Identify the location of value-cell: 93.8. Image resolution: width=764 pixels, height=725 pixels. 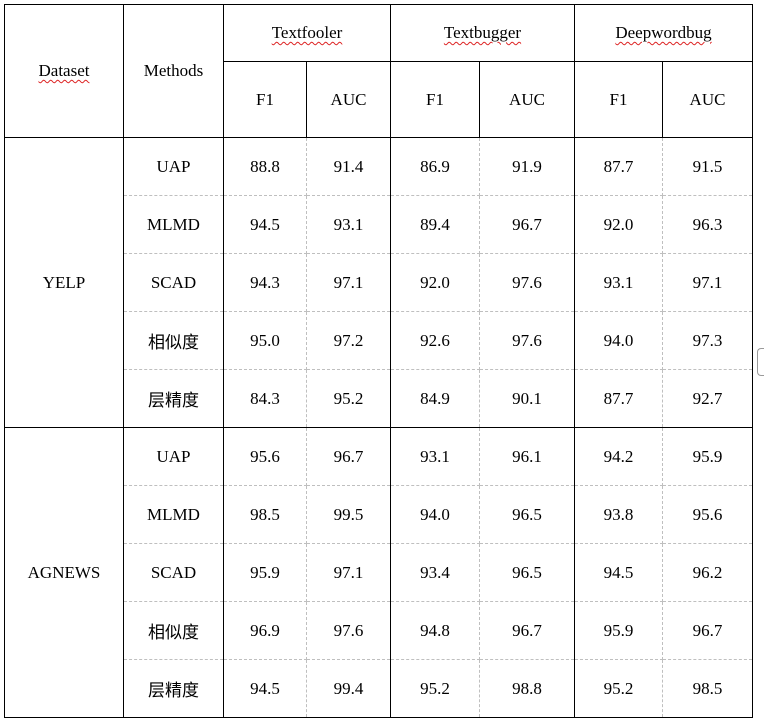
(618, 514).